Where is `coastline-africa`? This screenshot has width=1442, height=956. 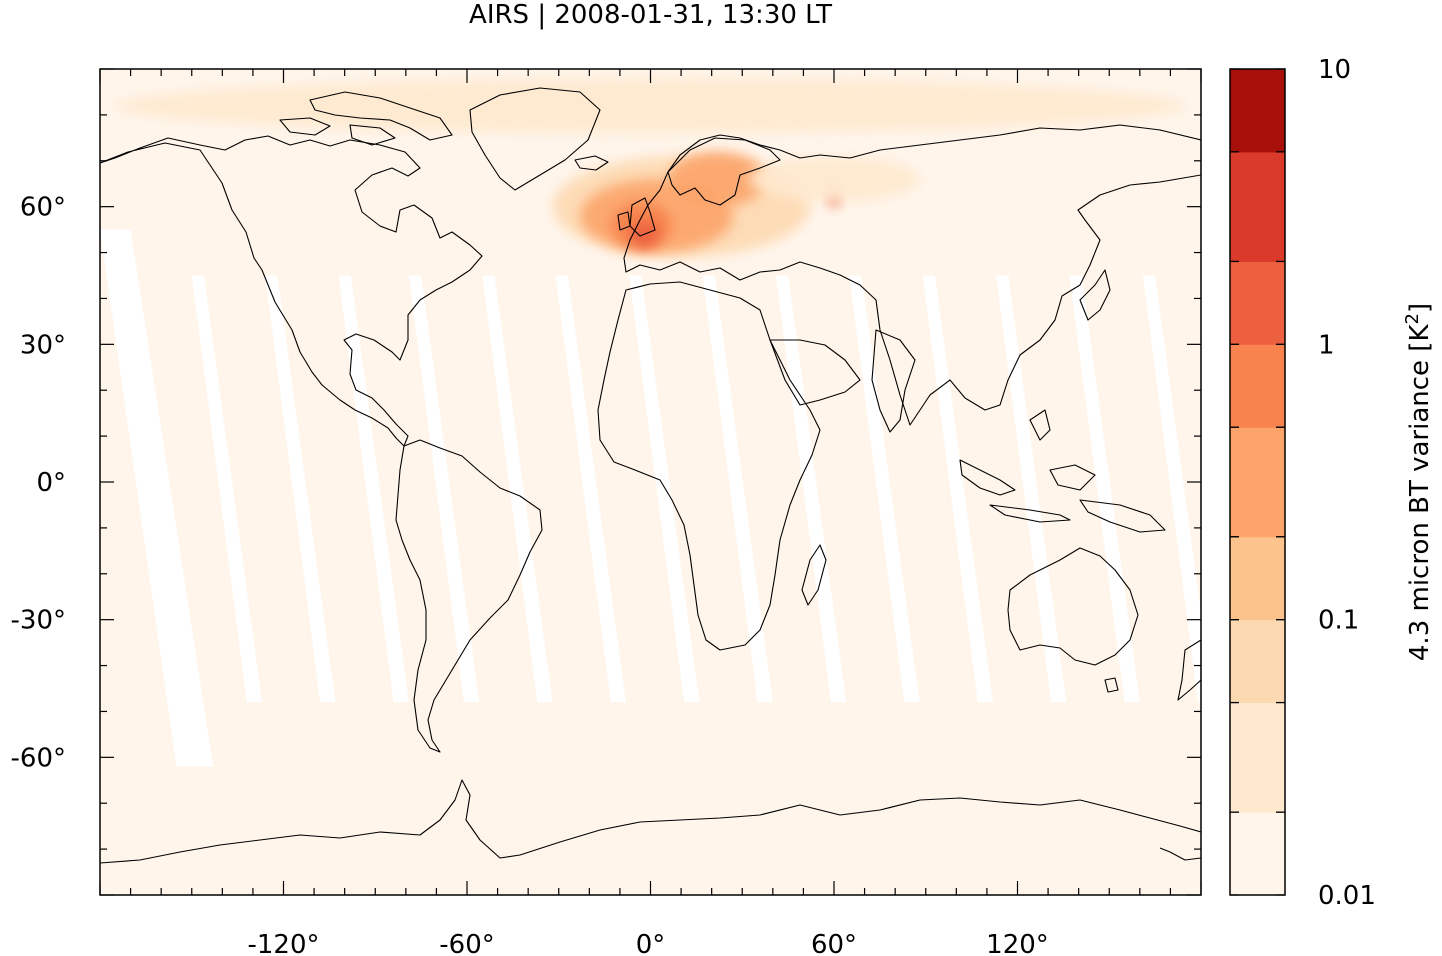 coastline-africa is located at coordinates (709, 466).